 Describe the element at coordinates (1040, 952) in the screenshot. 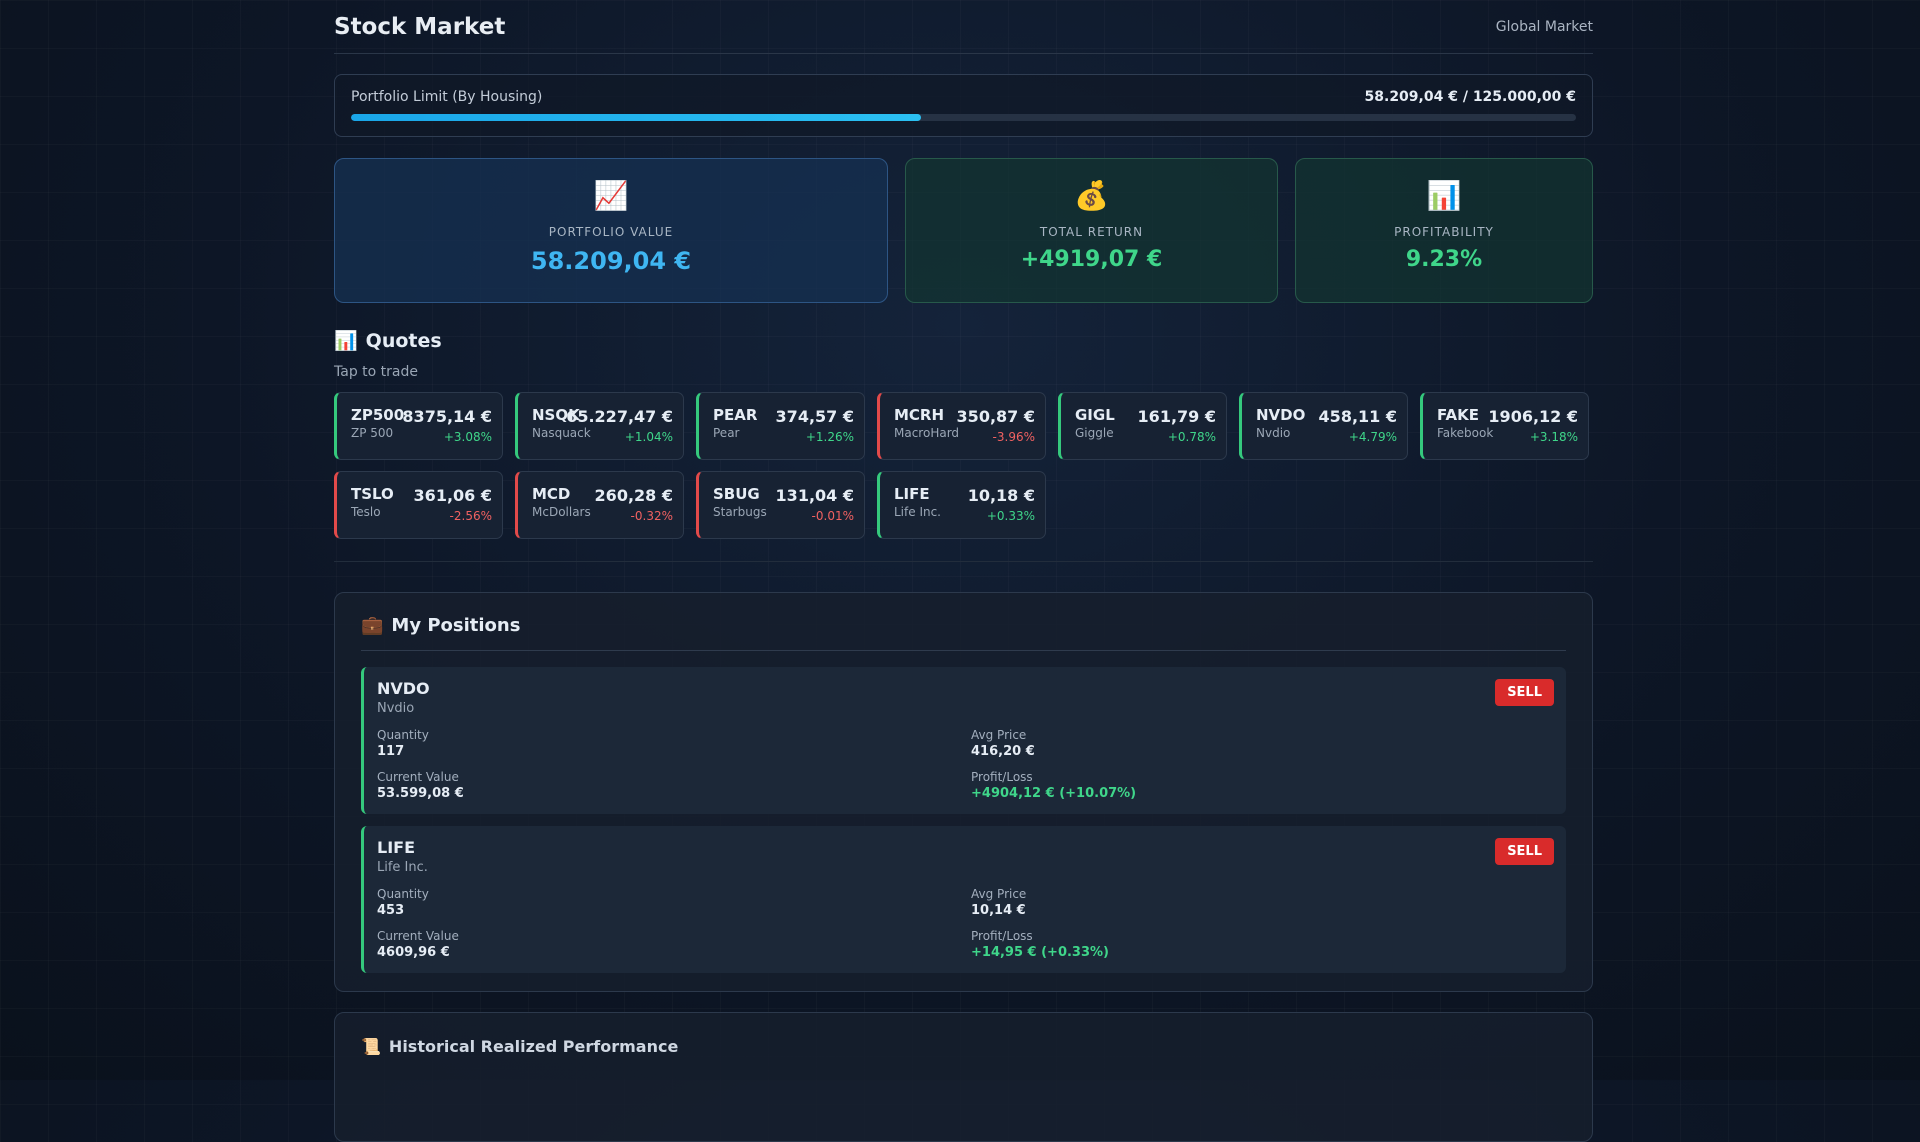

I see `field-value: +14,95 € (+0.33%)` at that location.